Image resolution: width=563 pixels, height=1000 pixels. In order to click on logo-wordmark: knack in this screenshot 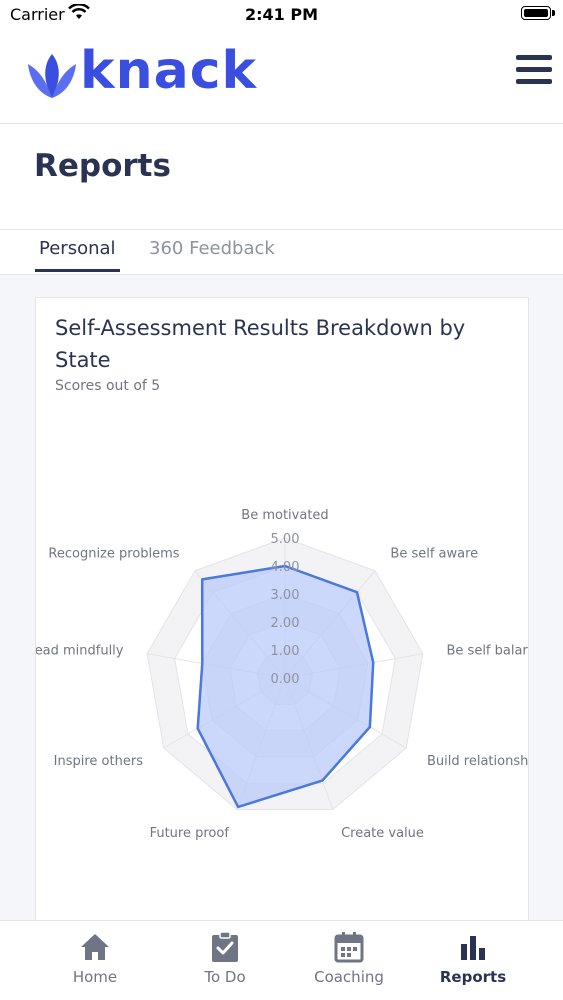, I will do `click(169, 71)`.